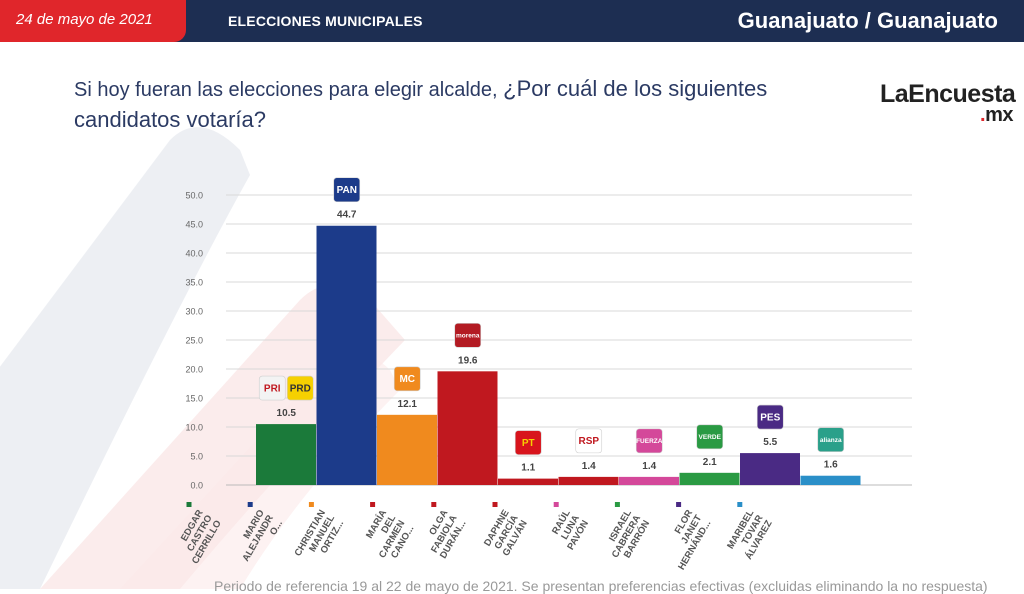 This screenshot has width=1024, height=594. What do you see at coordinates (408, 404) in the screenshot?
I see `value-label: 12.1` at bounding box center [408, 404].